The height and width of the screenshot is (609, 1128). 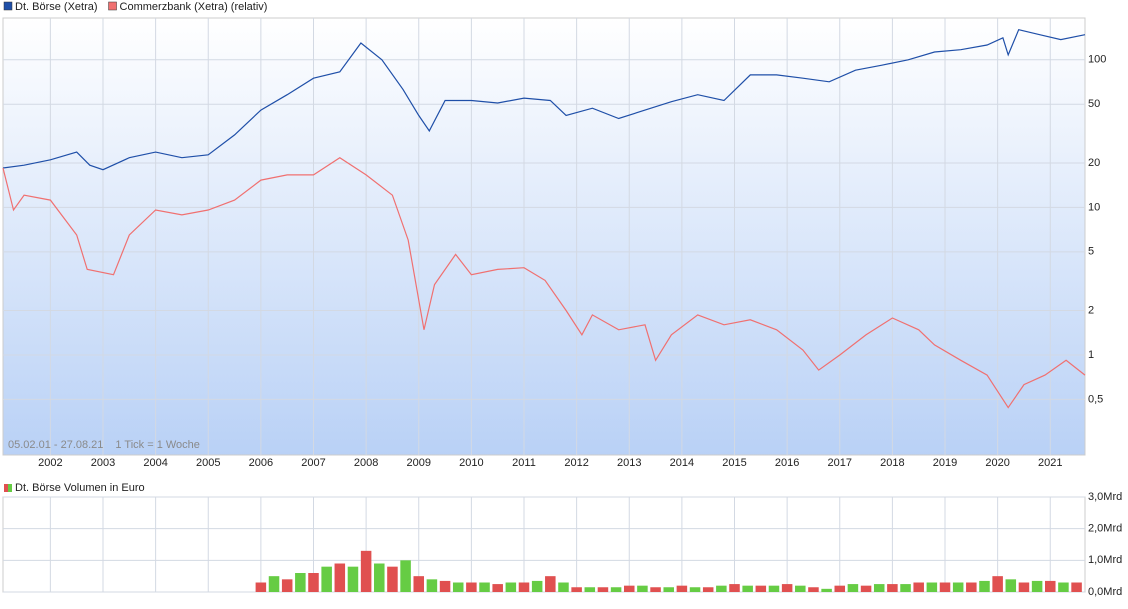 What do you see at coordinates (194, 7) in the screenshot?
I see `legend-label: Commerzbank (Xetra) (relativ)` at bounding box center [194, 7].